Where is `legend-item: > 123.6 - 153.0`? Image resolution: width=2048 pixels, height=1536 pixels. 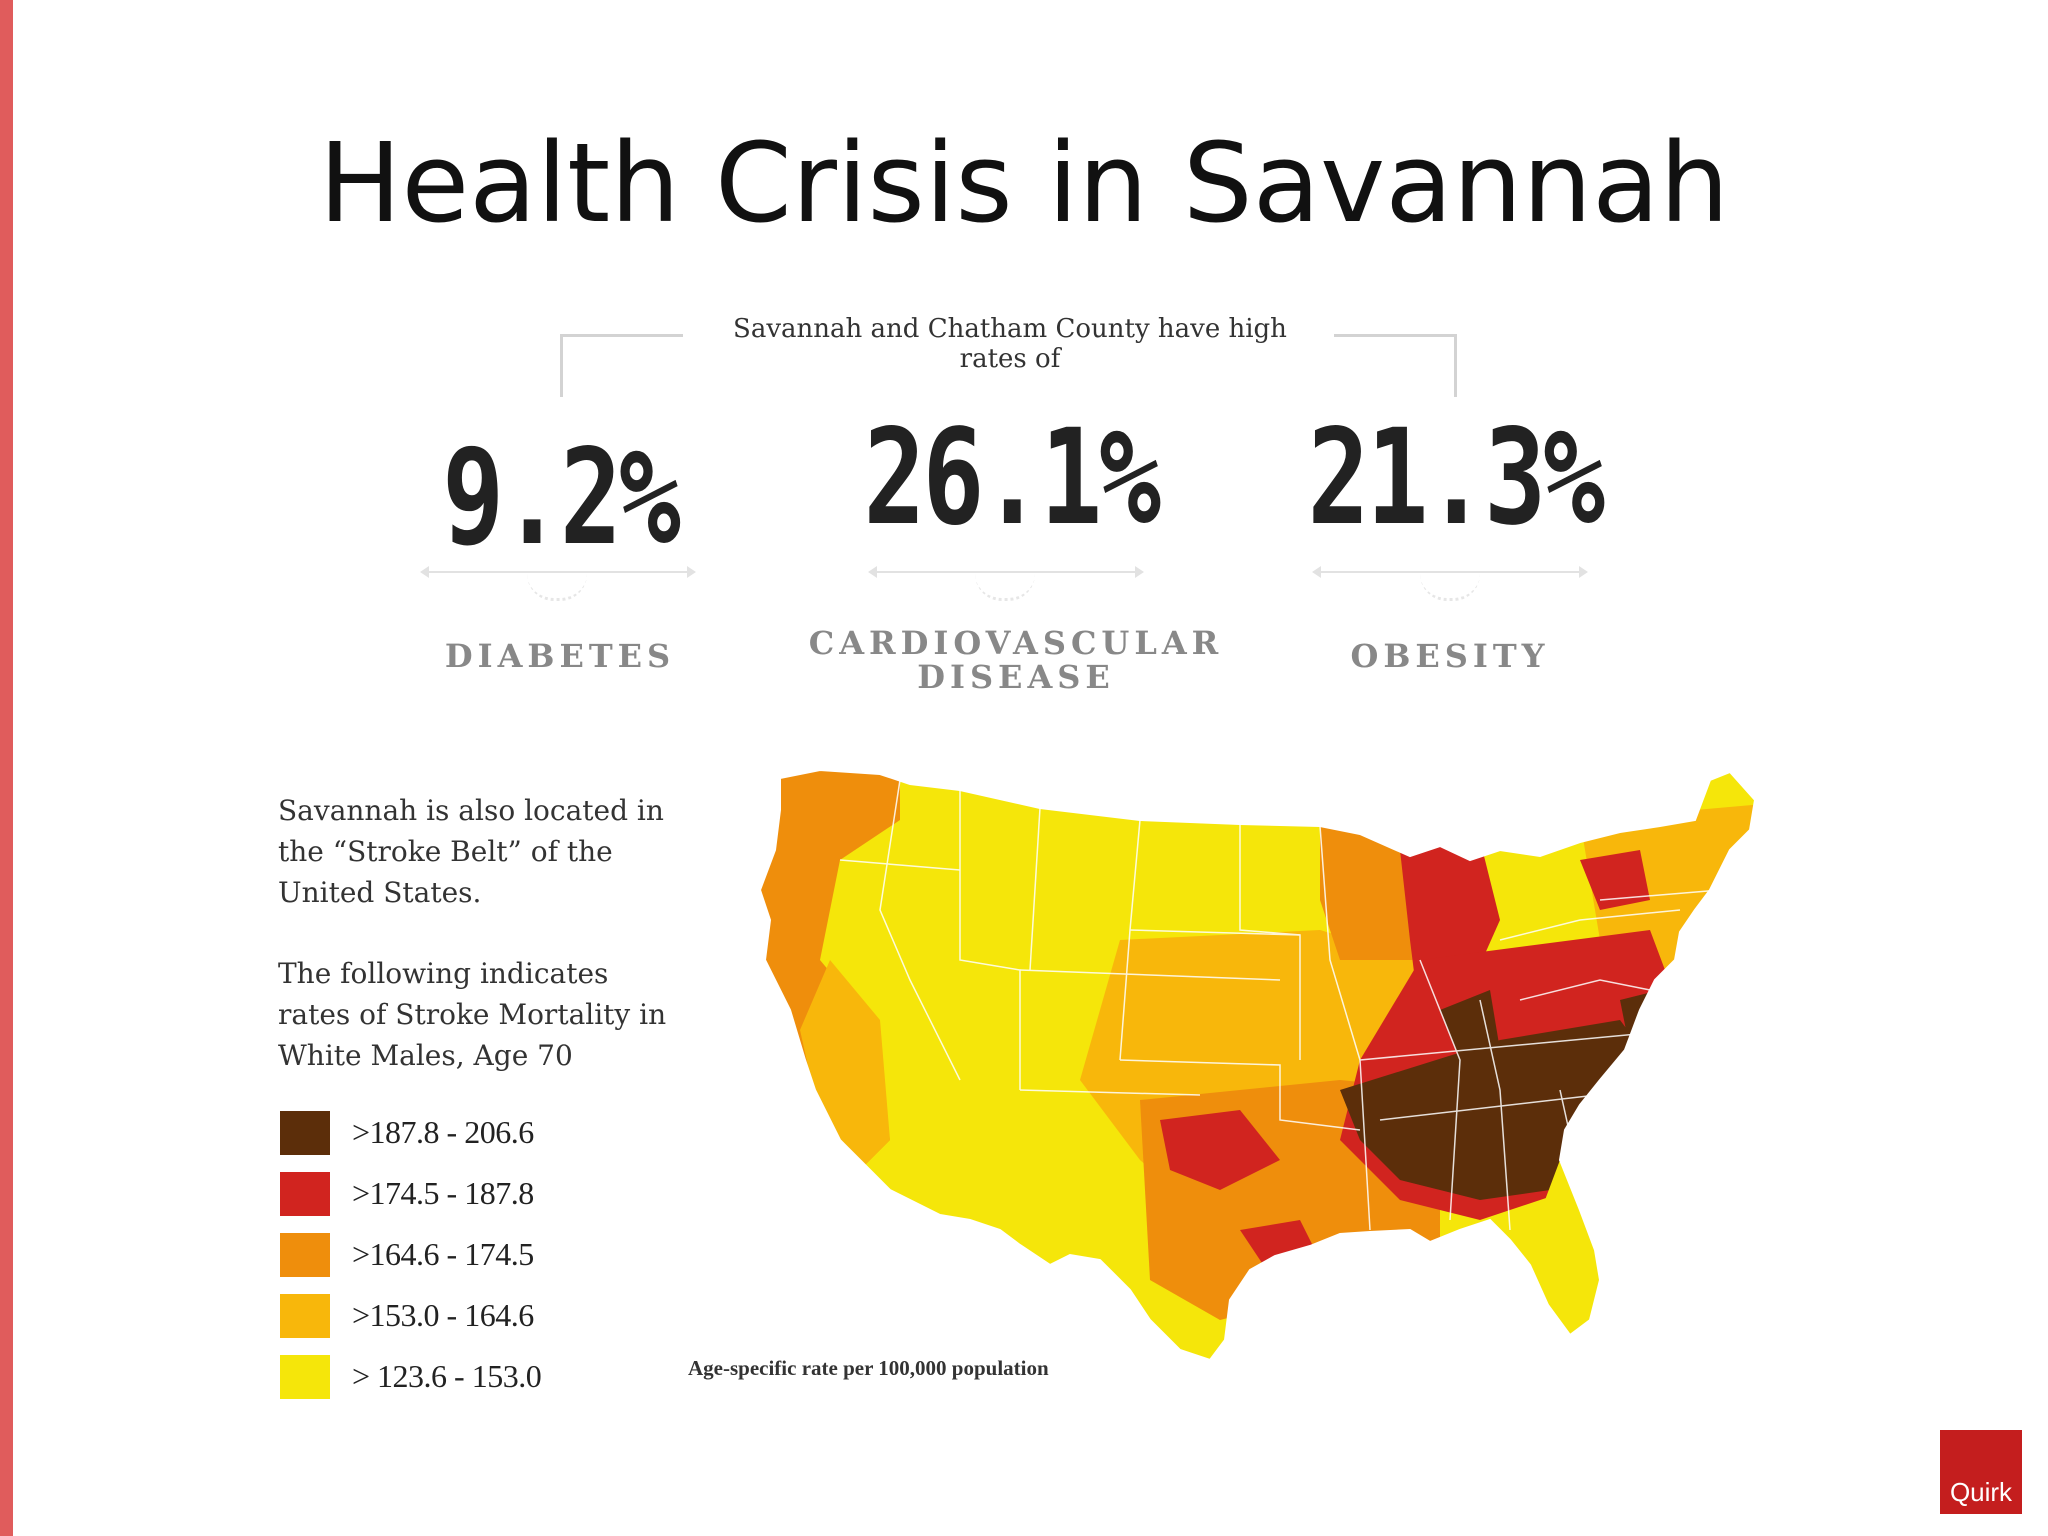
legend-item: > 123.6 - 153.0 is located at coordinates (411, 1376).